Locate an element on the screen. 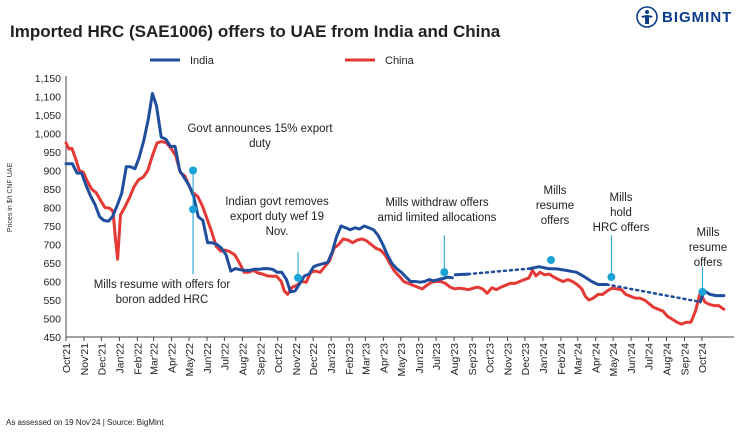 Image resolution: width=756 pixels, height=433 pixels. x-tick-label: Sep'23 is located at coordinates (473, 359).